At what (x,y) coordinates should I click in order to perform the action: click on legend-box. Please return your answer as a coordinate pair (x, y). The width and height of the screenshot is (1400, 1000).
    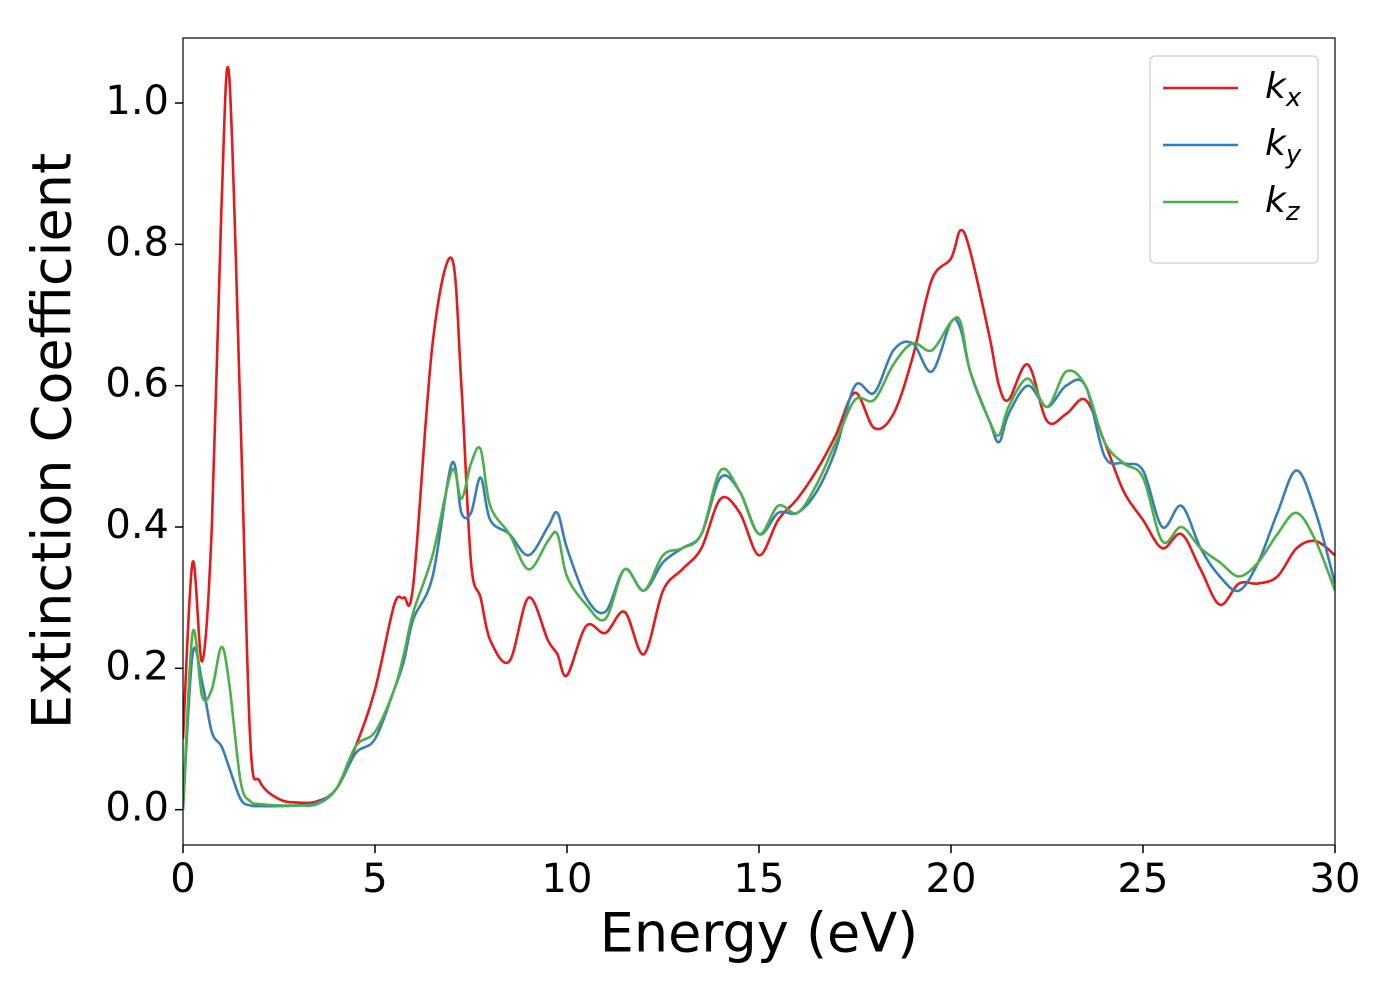
    Looking at the image, I should click on (1234, 159).